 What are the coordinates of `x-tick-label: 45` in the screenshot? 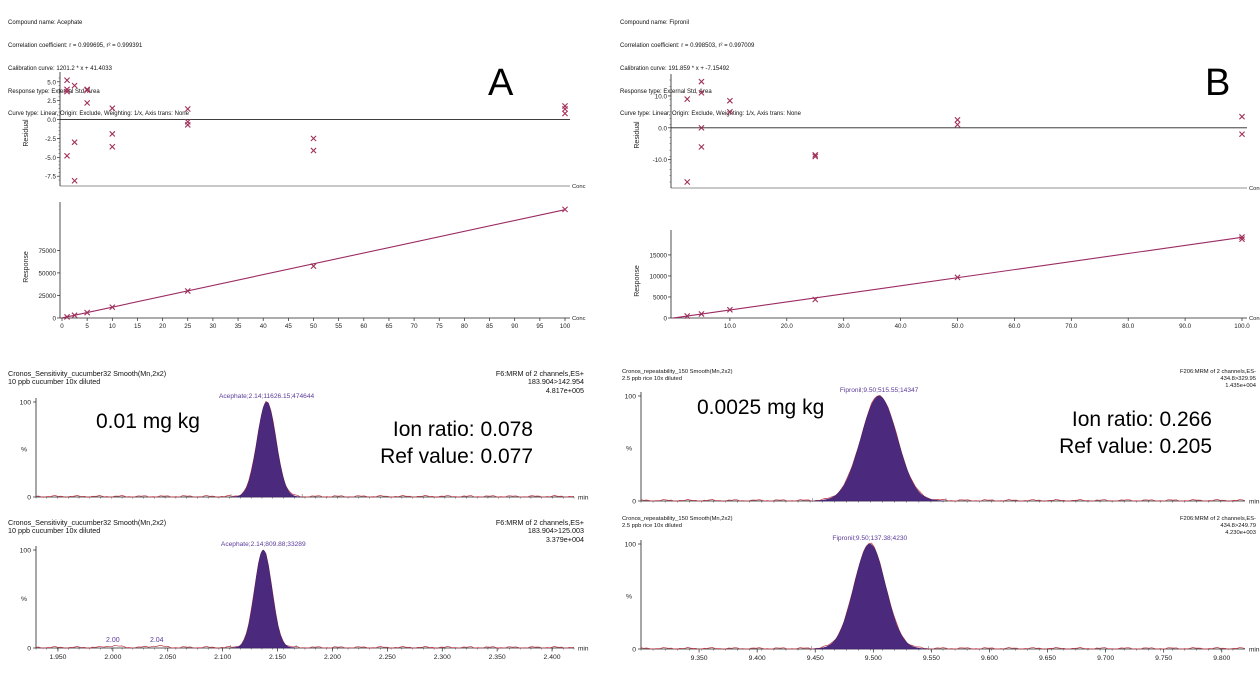 It's located at (288, 326).